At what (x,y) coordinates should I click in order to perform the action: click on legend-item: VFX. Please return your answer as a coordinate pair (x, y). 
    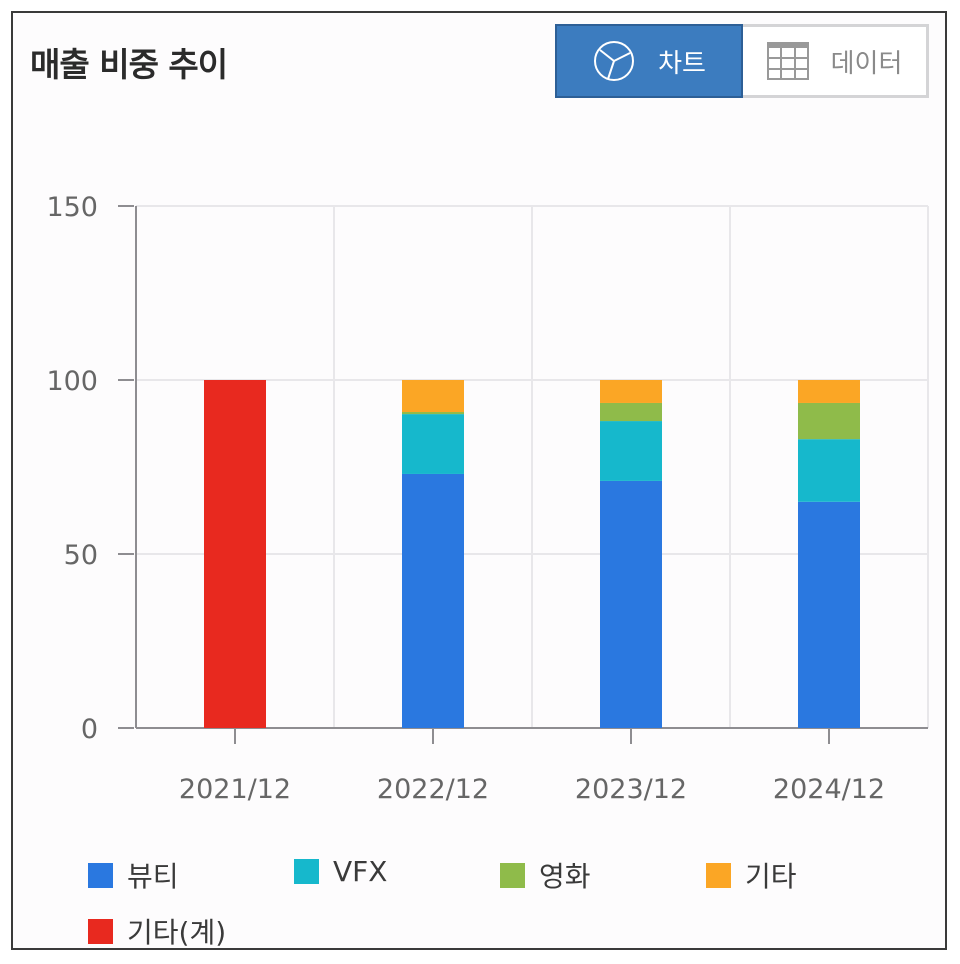
    Looking at the image, I should click on (340, 871).